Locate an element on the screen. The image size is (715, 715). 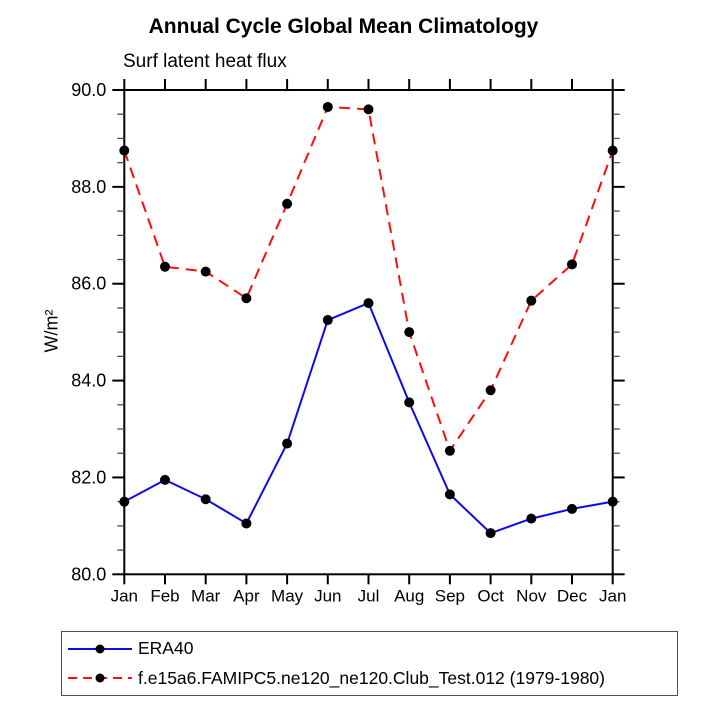
x-tick-label: Jul is located at coordinates (369, 595).